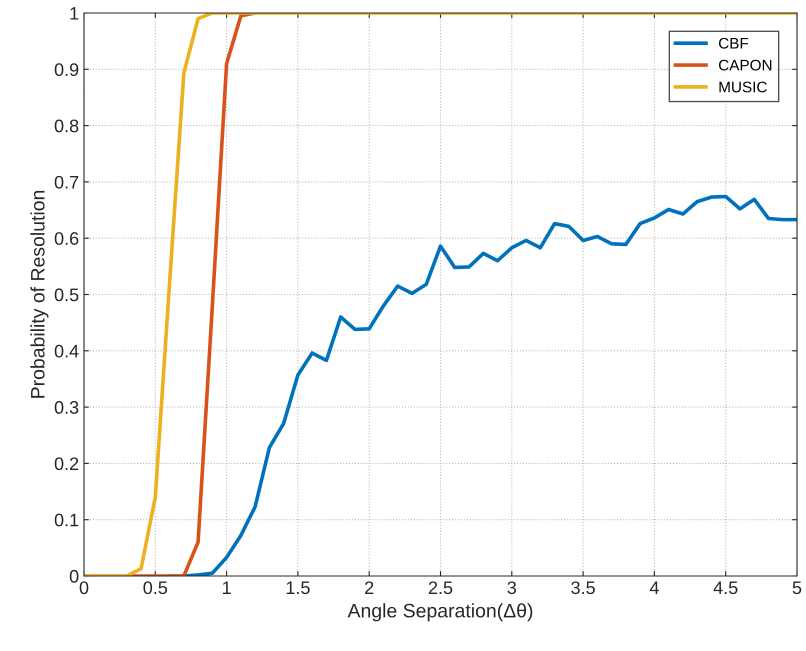 This screenshot has height=651, width=806. What do you see at coordinates (440, 587) in the screenshot?
I see `x-tick-label: 2.5` at bounding box center [440, 587].